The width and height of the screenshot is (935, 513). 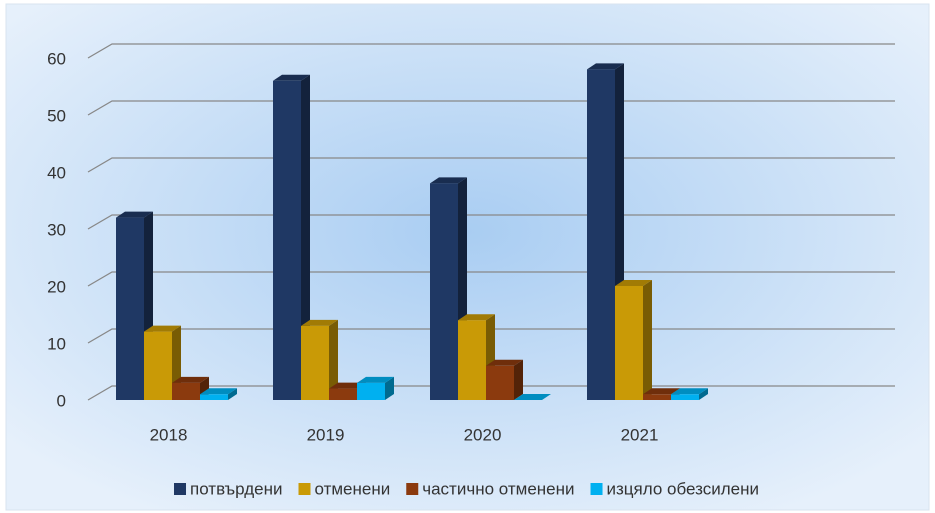 What do you see at coordinates (56, 58) in the screenshot?
I see `y-tick-label: 60` at bounding box center [56, 58].